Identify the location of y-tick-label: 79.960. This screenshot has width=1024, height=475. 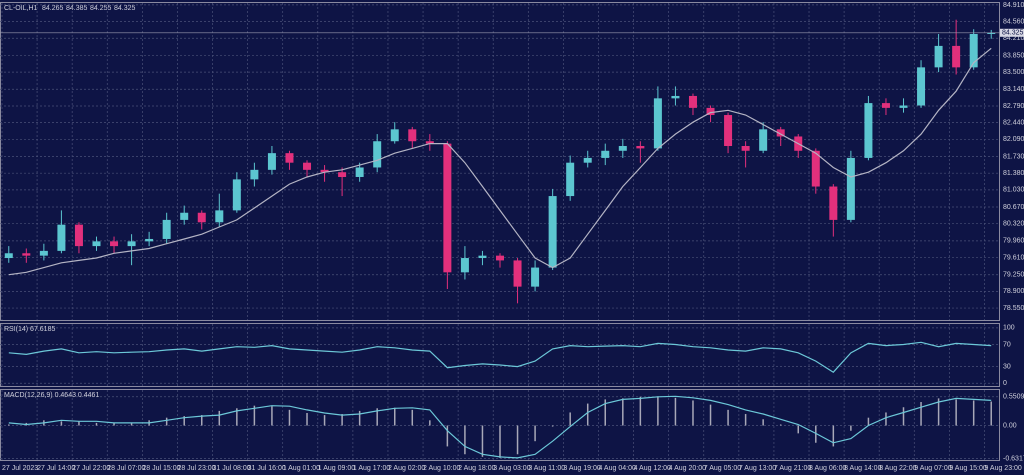
(1013, 241).